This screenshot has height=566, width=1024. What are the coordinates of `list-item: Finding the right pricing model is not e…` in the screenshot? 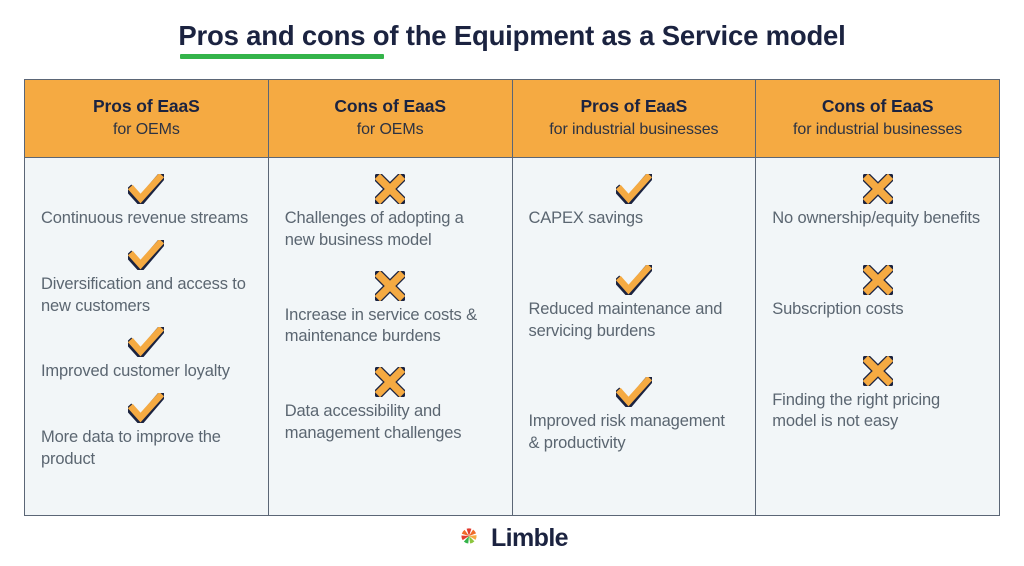 It's located at (877, 394).